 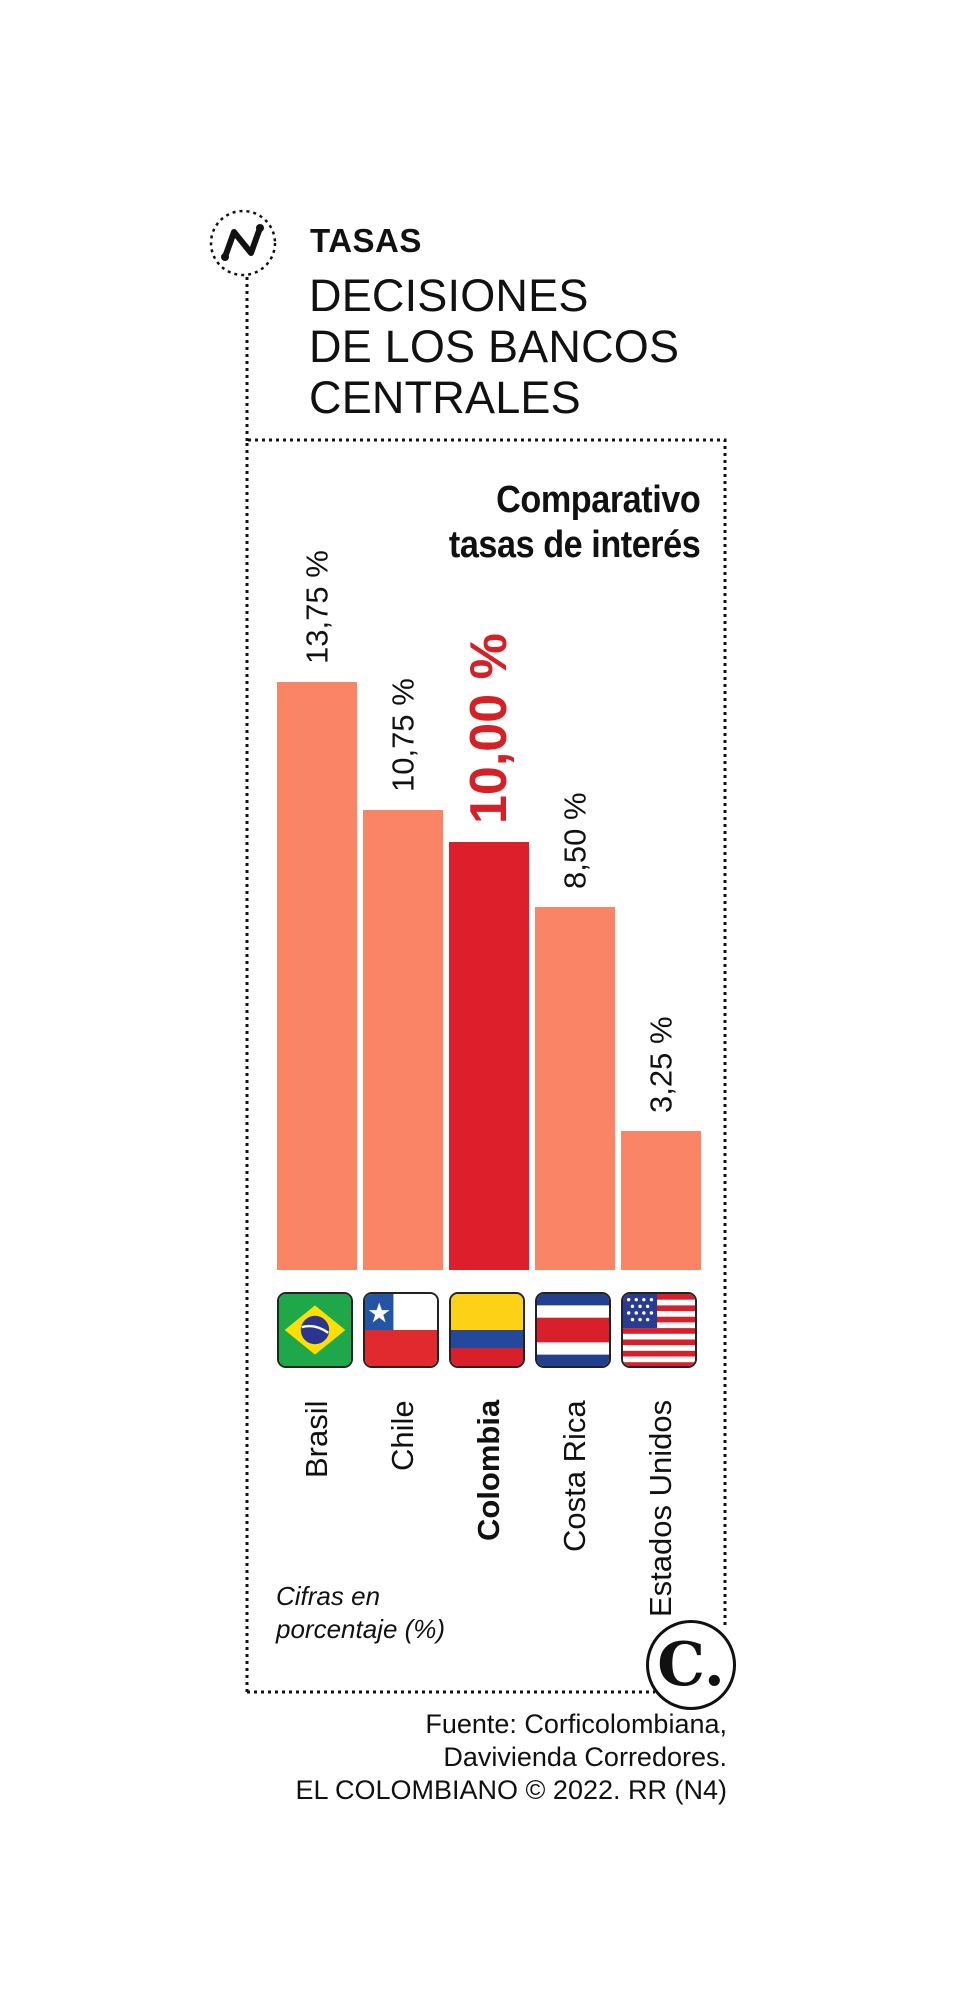 I want to click on brazil-flag-icon, so click(x=315, y=1330).